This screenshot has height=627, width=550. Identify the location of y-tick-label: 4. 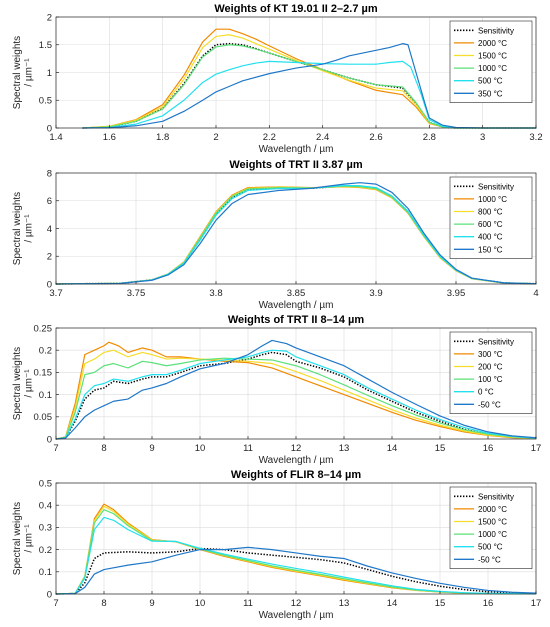
(49, 229).